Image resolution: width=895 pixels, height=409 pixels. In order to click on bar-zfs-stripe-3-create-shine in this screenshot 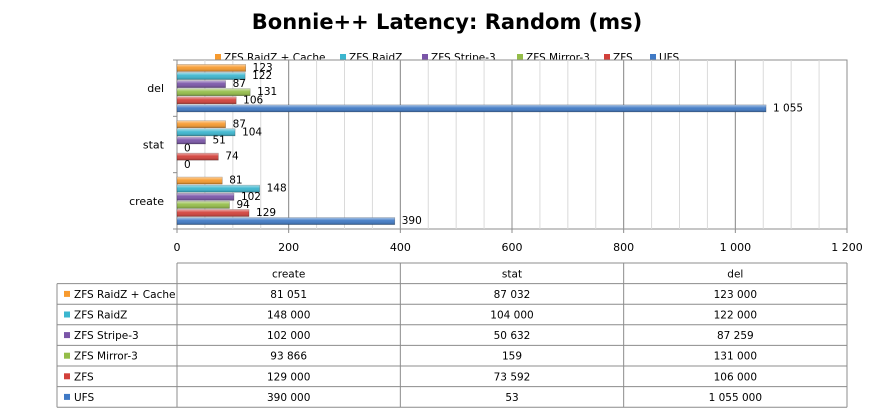, I will do `click(205, 197)`.